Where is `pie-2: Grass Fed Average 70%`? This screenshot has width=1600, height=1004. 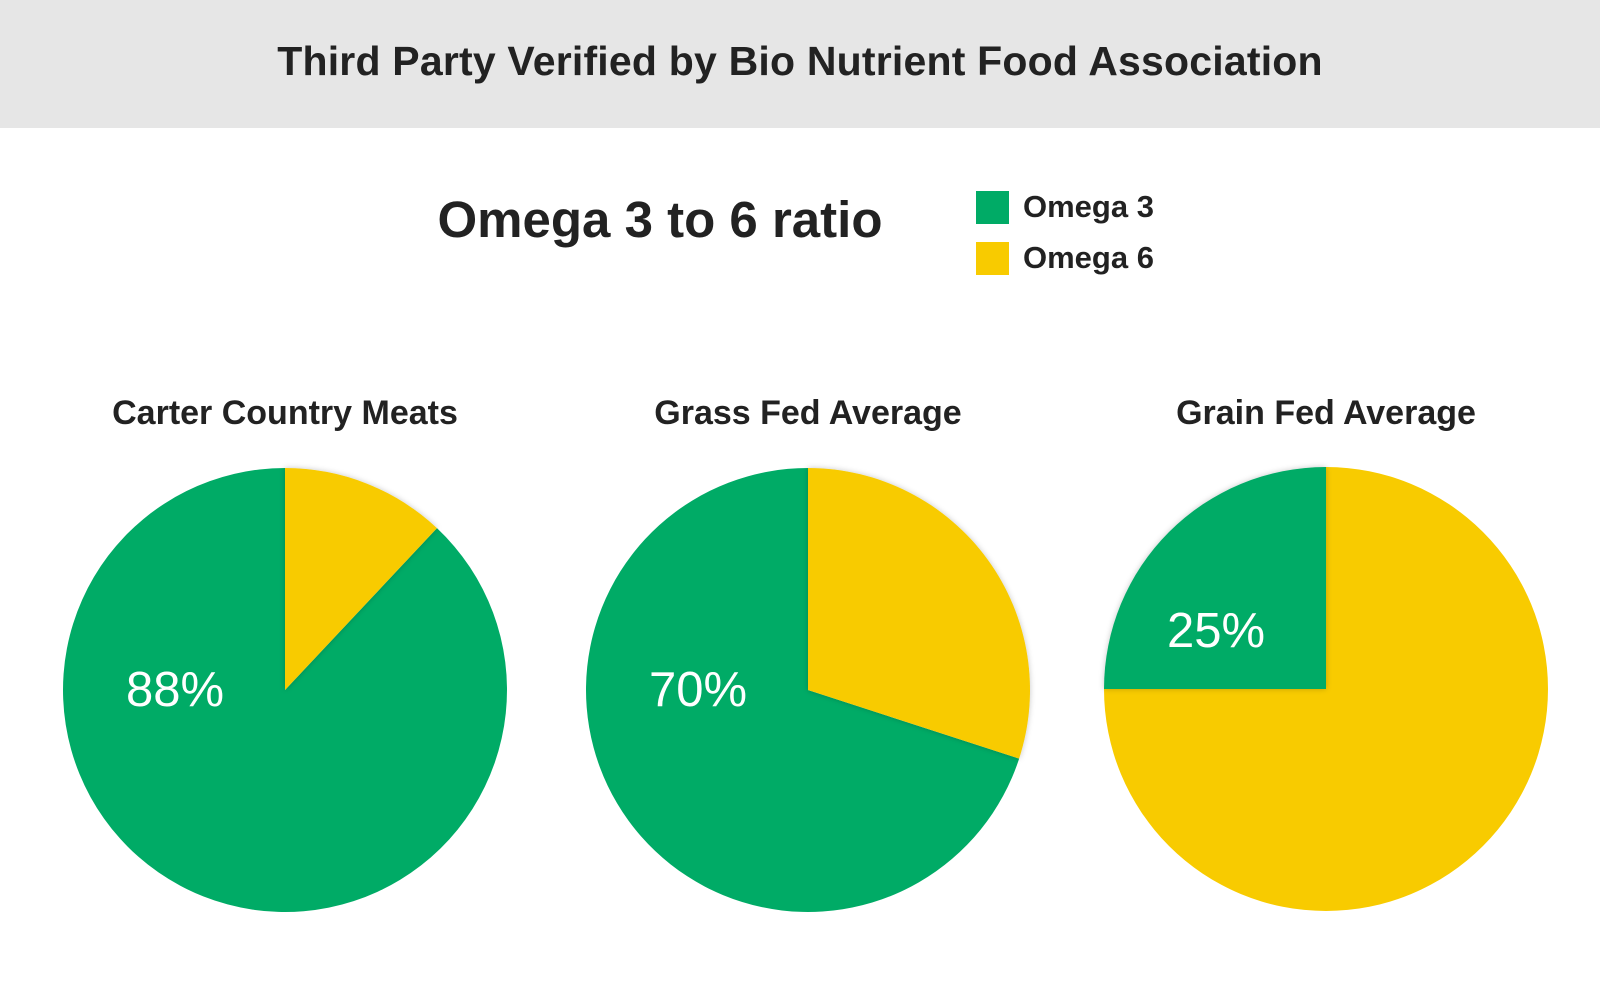
pie-2: Grass Fed Average 70% is located at coordinates (808, 653).